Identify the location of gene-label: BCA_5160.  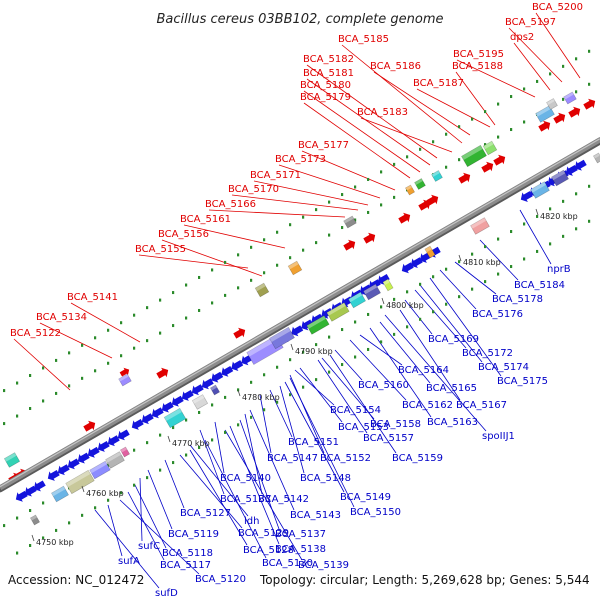
(383, 385).